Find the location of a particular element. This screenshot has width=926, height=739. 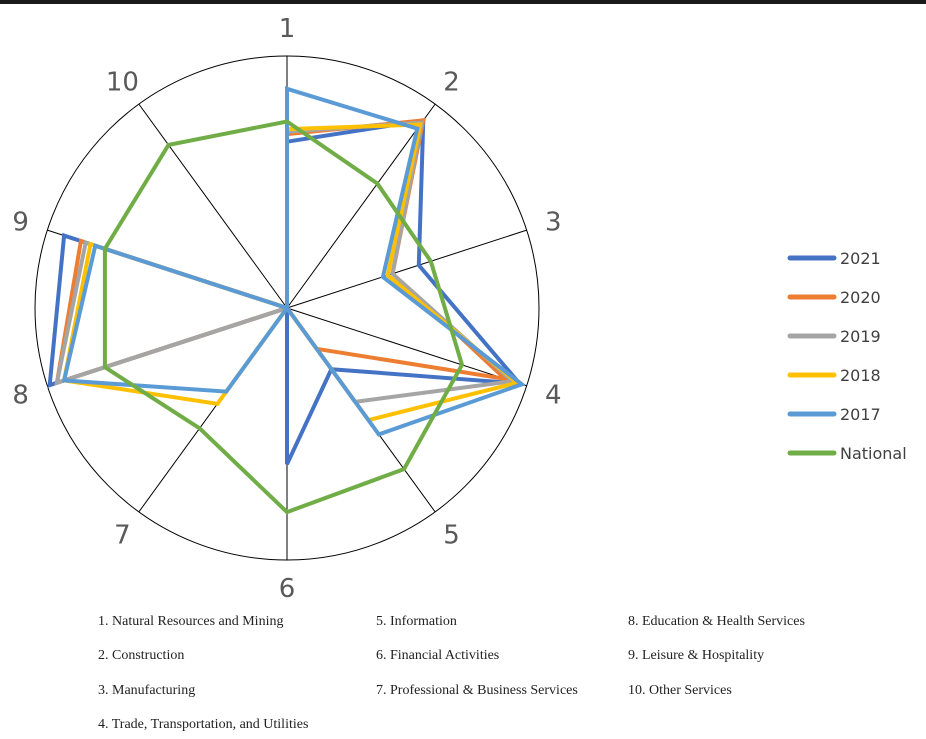

footnote-5: 5. Information is located at coordinates (416, 621).